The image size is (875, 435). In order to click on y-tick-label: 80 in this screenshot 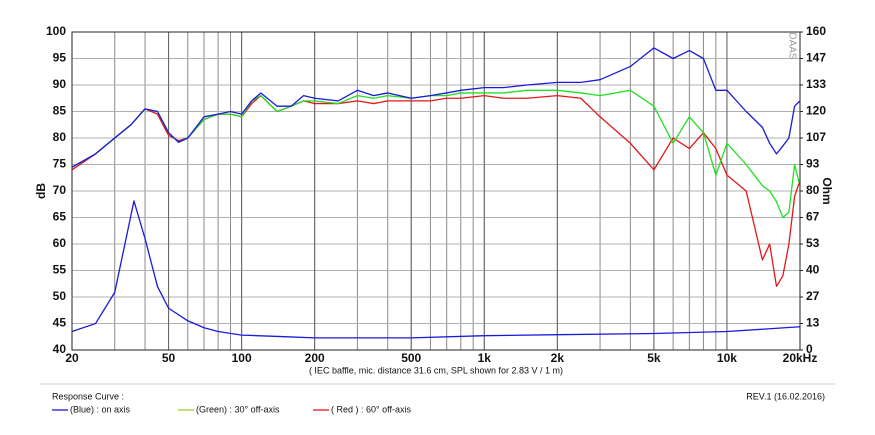, I will do `click(60, 137)`.